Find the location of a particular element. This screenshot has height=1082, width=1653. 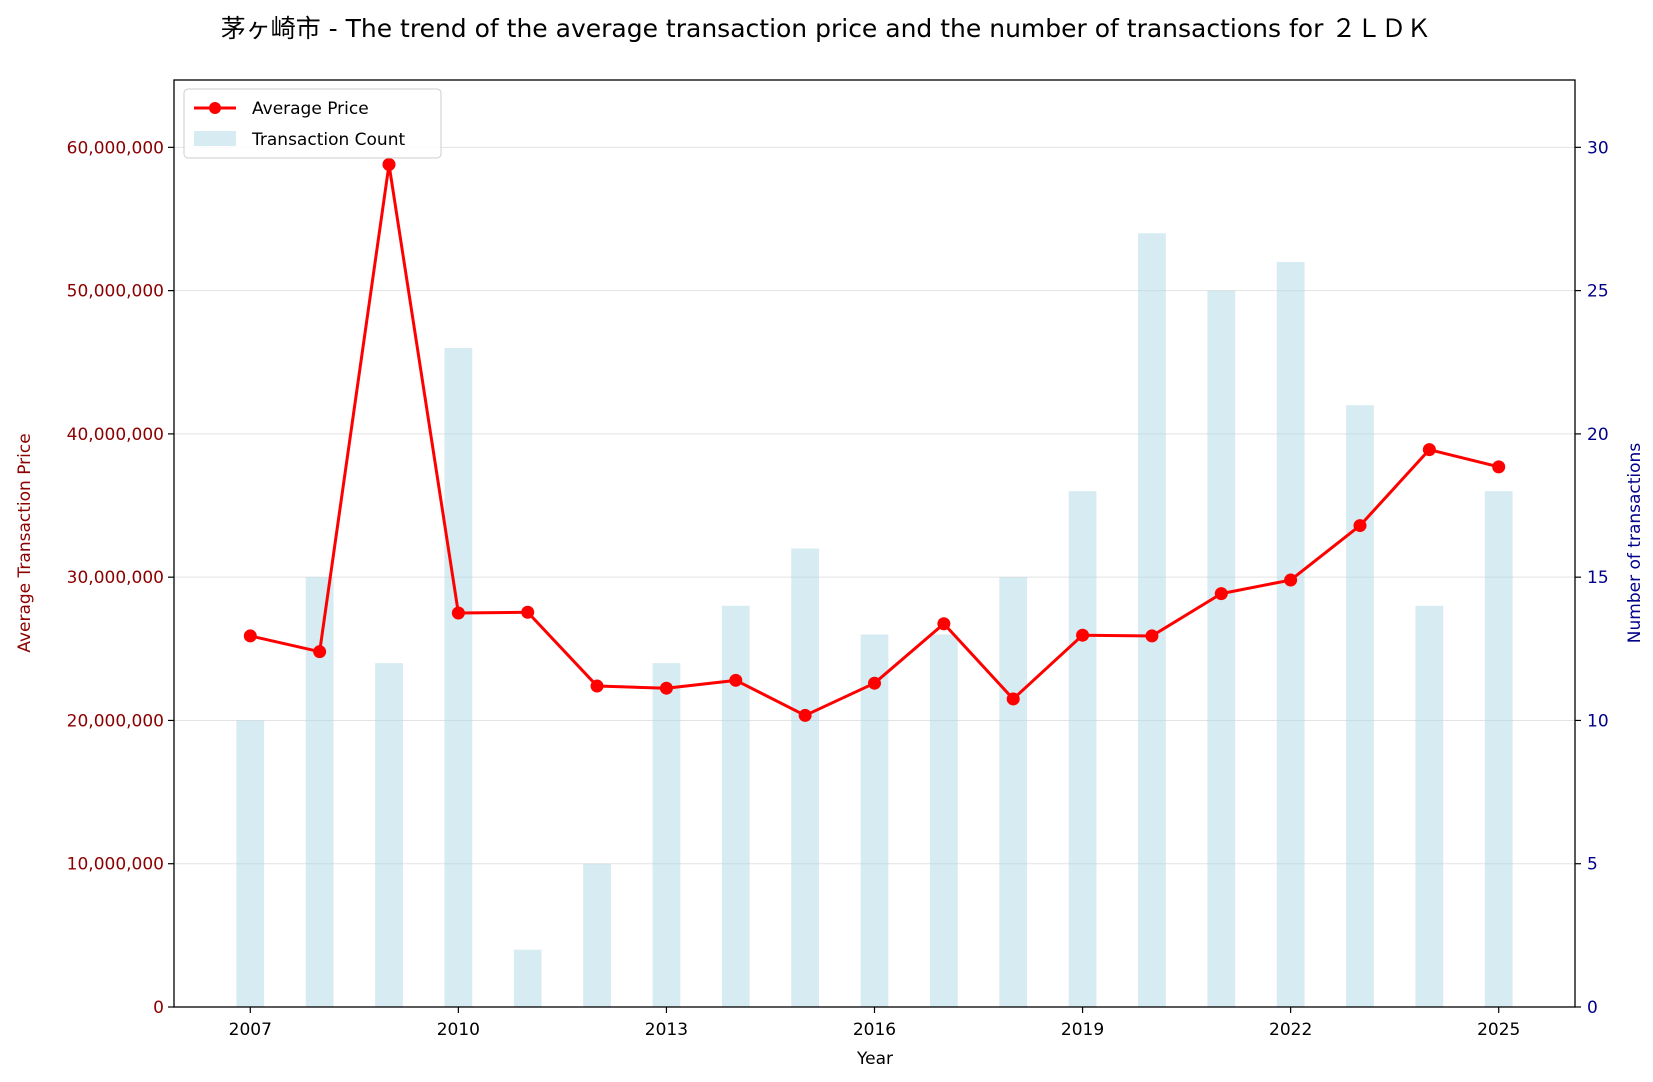

x-tick-label: 2007 is located at coordinates (250, 1030).